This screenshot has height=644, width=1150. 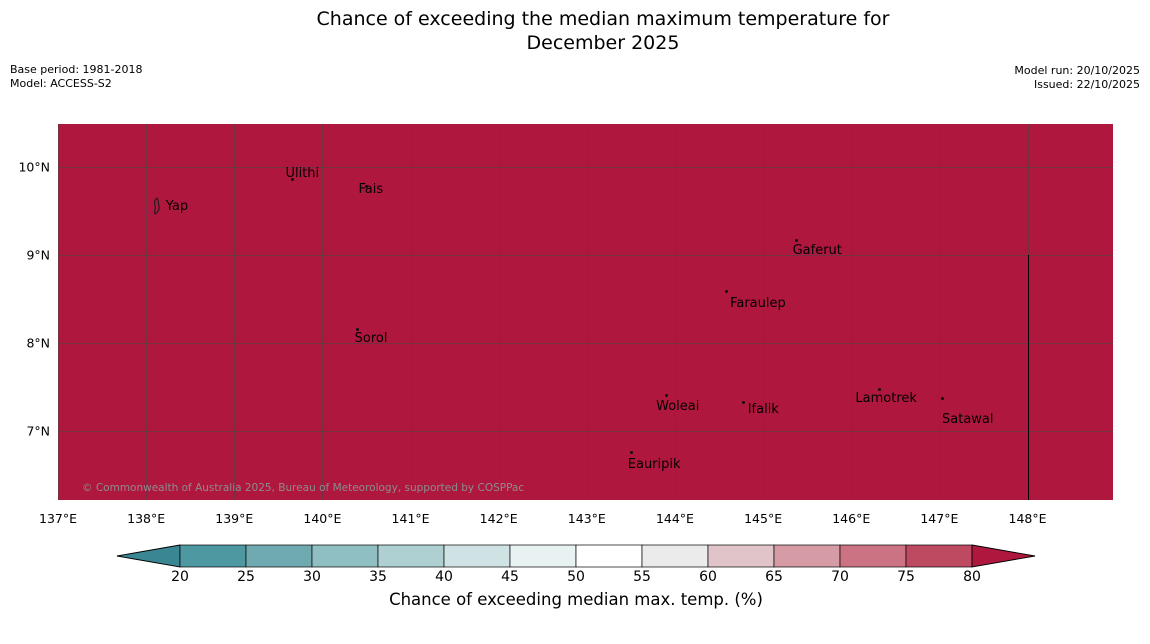 I want to click on meta-left: Base period: 1981-2018 Model: ACCESS-S2, so click(x=76, y=77).